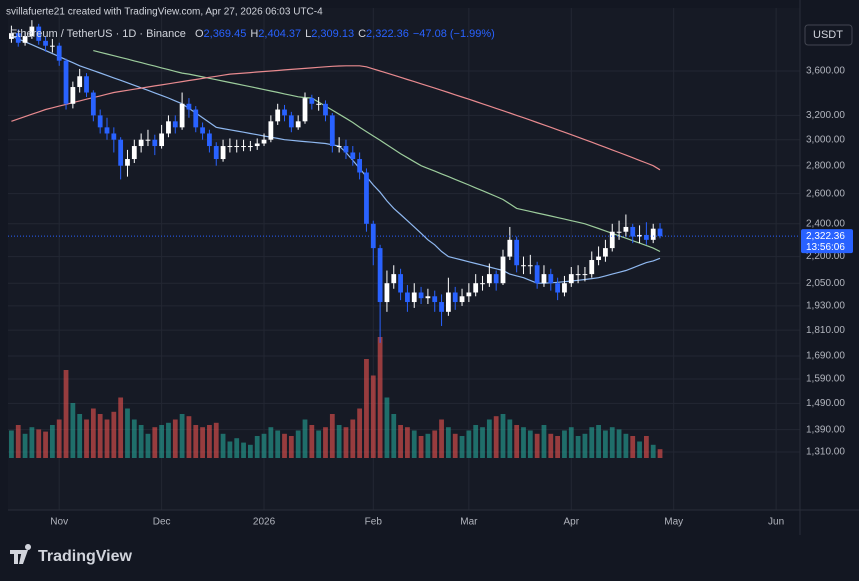 Image resolution: width=859 pixels, height=581 pixels. I want to click on currency-button, so click(828, 35).